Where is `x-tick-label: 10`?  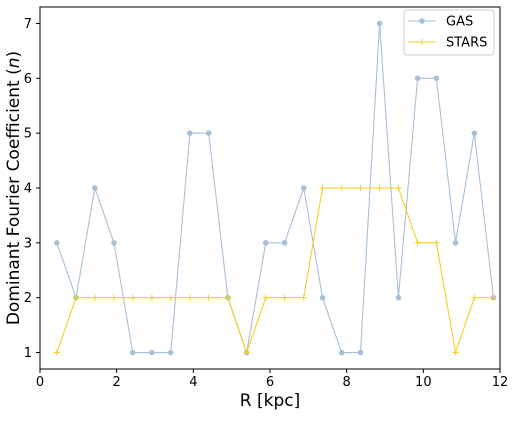
x-tick-label: 10 is located at coordinates (423, 382).